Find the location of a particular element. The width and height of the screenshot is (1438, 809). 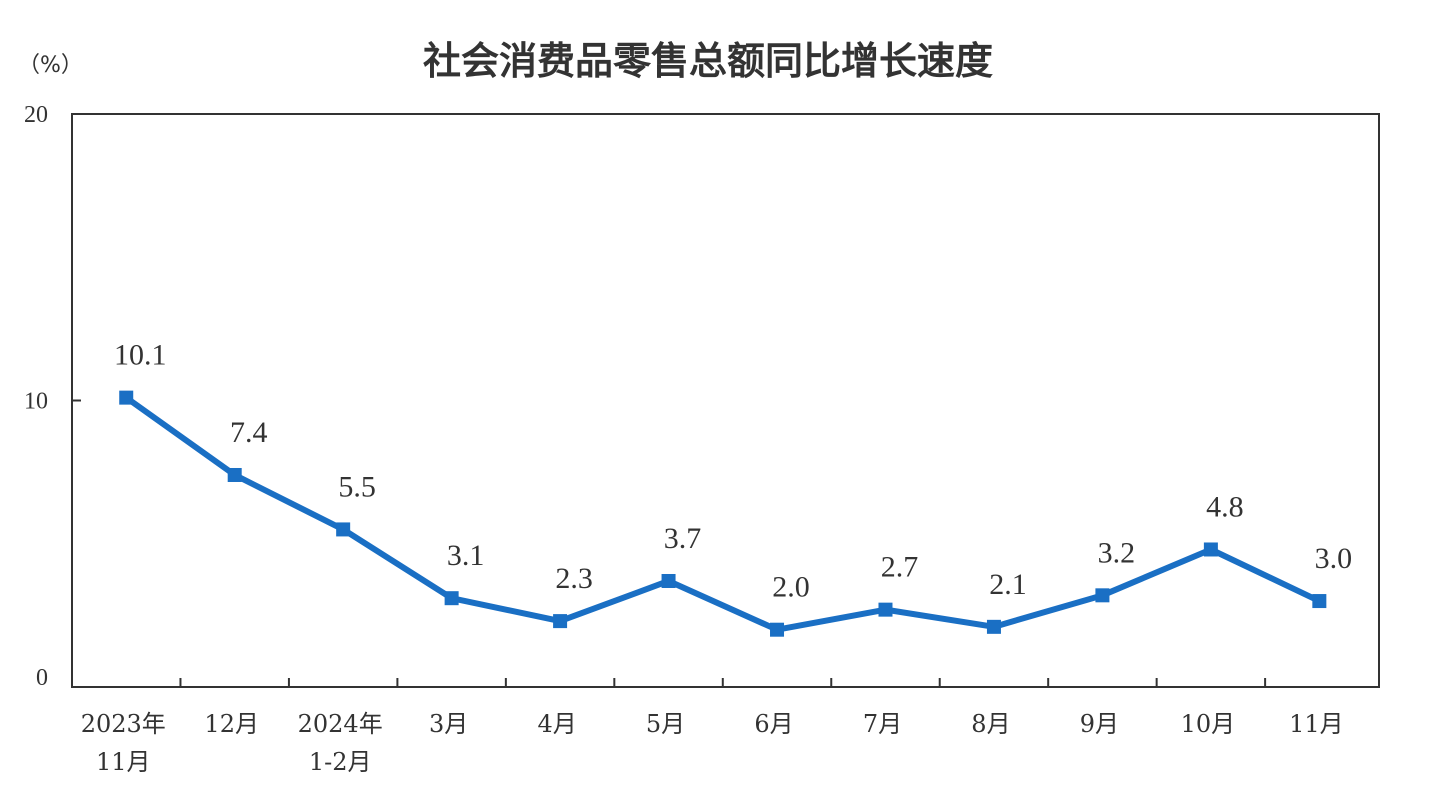

y-tick-label: 20 is located at coordinates (36, 115).